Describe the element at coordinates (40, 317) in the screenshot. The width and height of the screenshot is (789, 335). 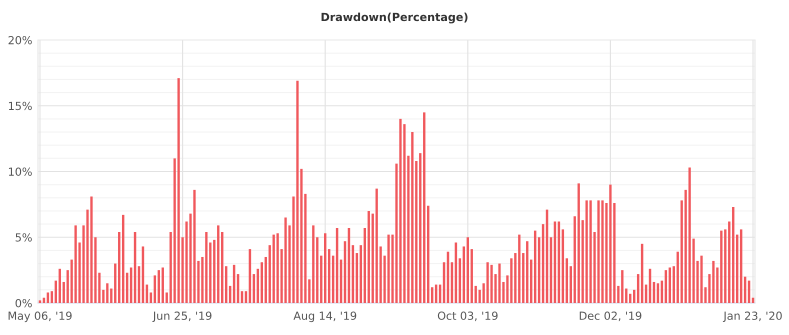
I see `x-tick-label: May 06, '19` at that location.